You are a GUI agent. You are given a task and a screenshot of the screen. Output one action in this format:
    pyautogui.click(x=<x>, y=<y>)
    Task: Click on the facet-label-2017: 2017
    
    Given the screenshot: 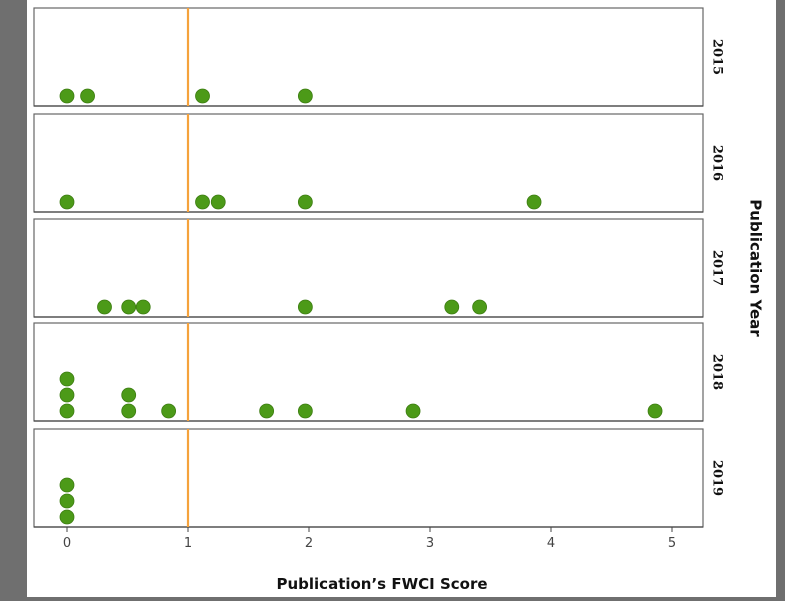 What is the action you would take?
    pyautogui.click(x=717, y=268)
    